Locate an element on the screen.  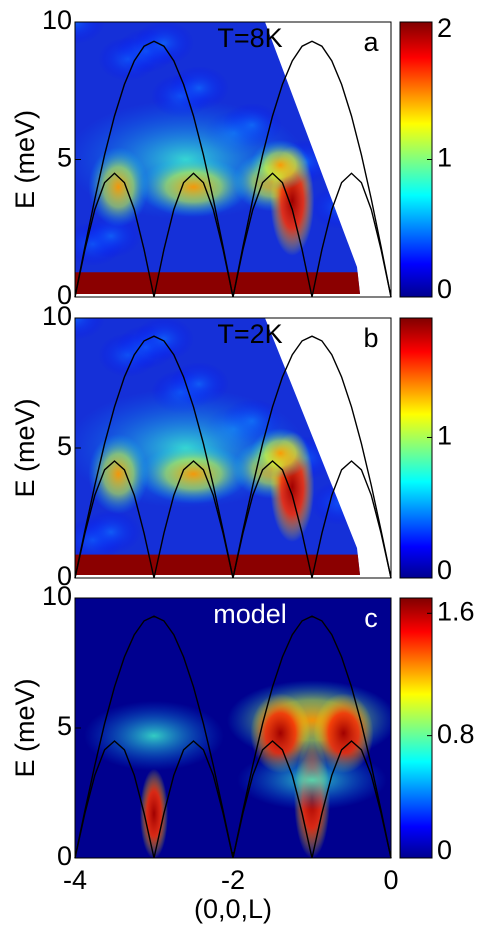
x-axis-label: (0,0,L) is located at coordinates (233, 909).